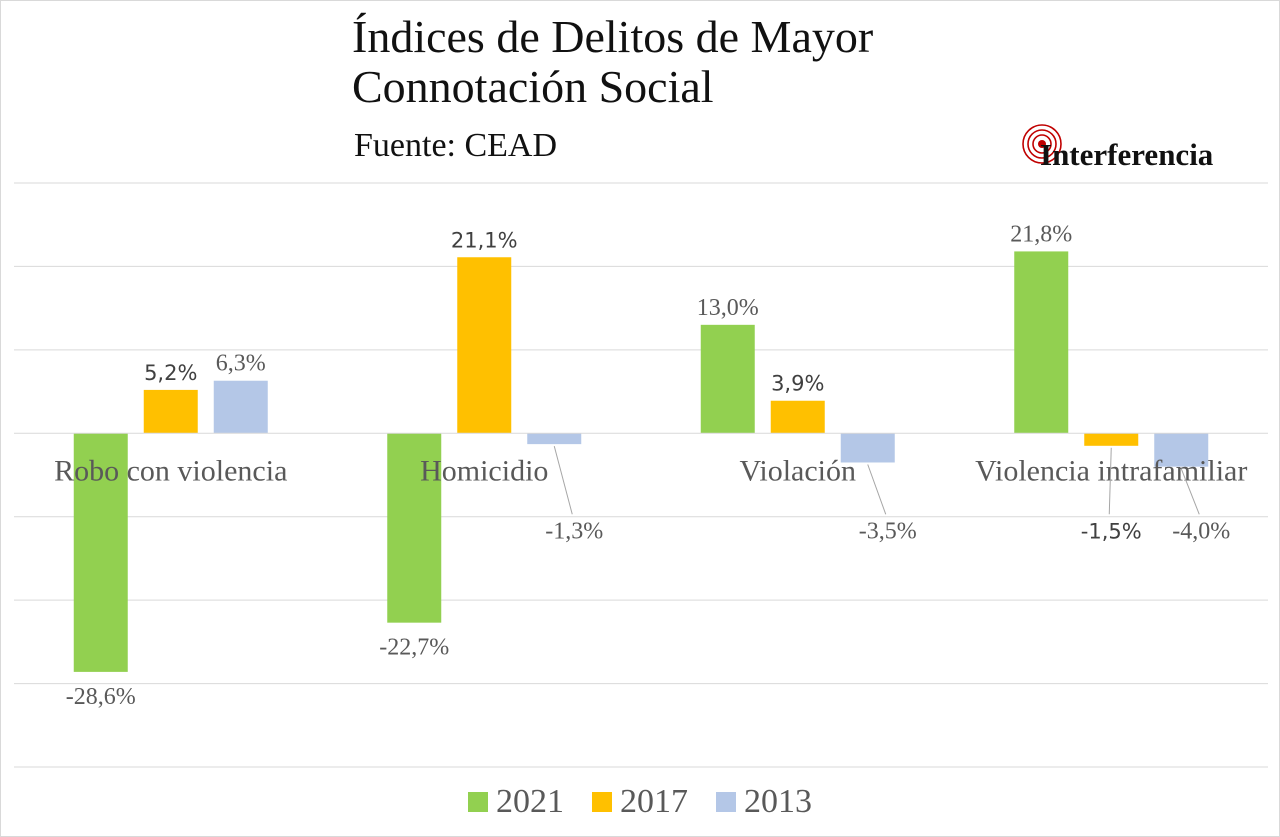 This screenshot has width=1280, height=837. What do you see at coordinates (888, 531) in the screenshot?
I see `data-label: -3,5%` at bounding box center [888, 531].